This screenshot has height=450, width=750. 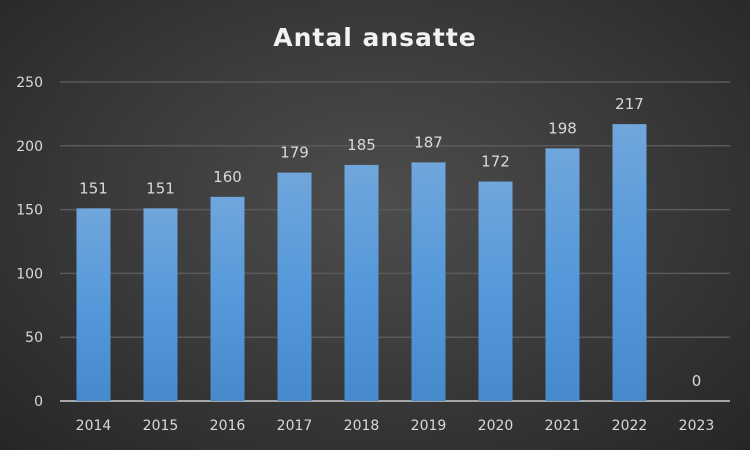 I want to click on bar-2022, so click(x=629, y=262).